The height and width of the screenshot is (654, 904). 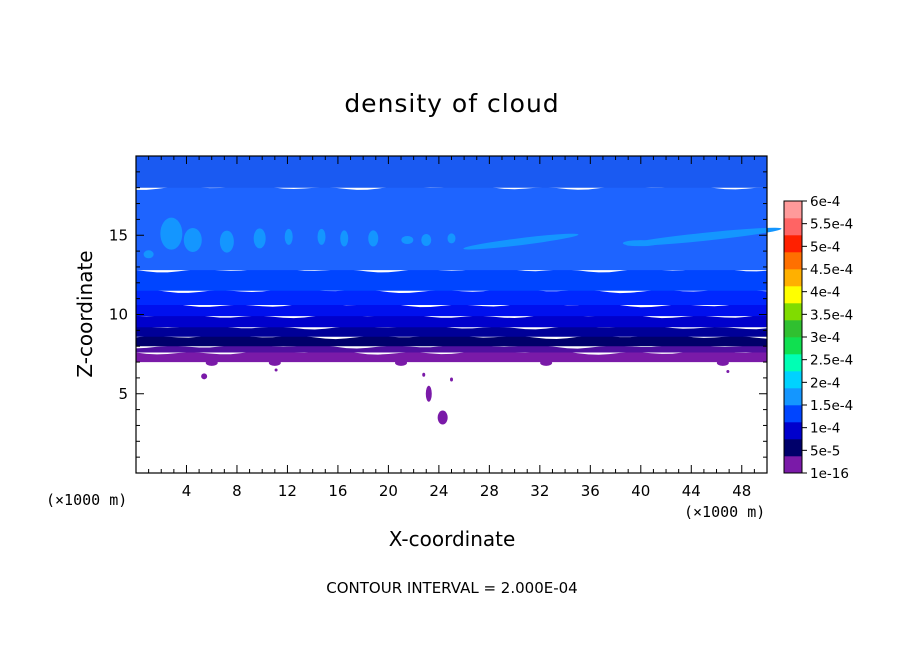 What do you see at coordinates (438, 491) in the screenshot?
I see `x-tick-label: 24` at bounding box center [438, 491].